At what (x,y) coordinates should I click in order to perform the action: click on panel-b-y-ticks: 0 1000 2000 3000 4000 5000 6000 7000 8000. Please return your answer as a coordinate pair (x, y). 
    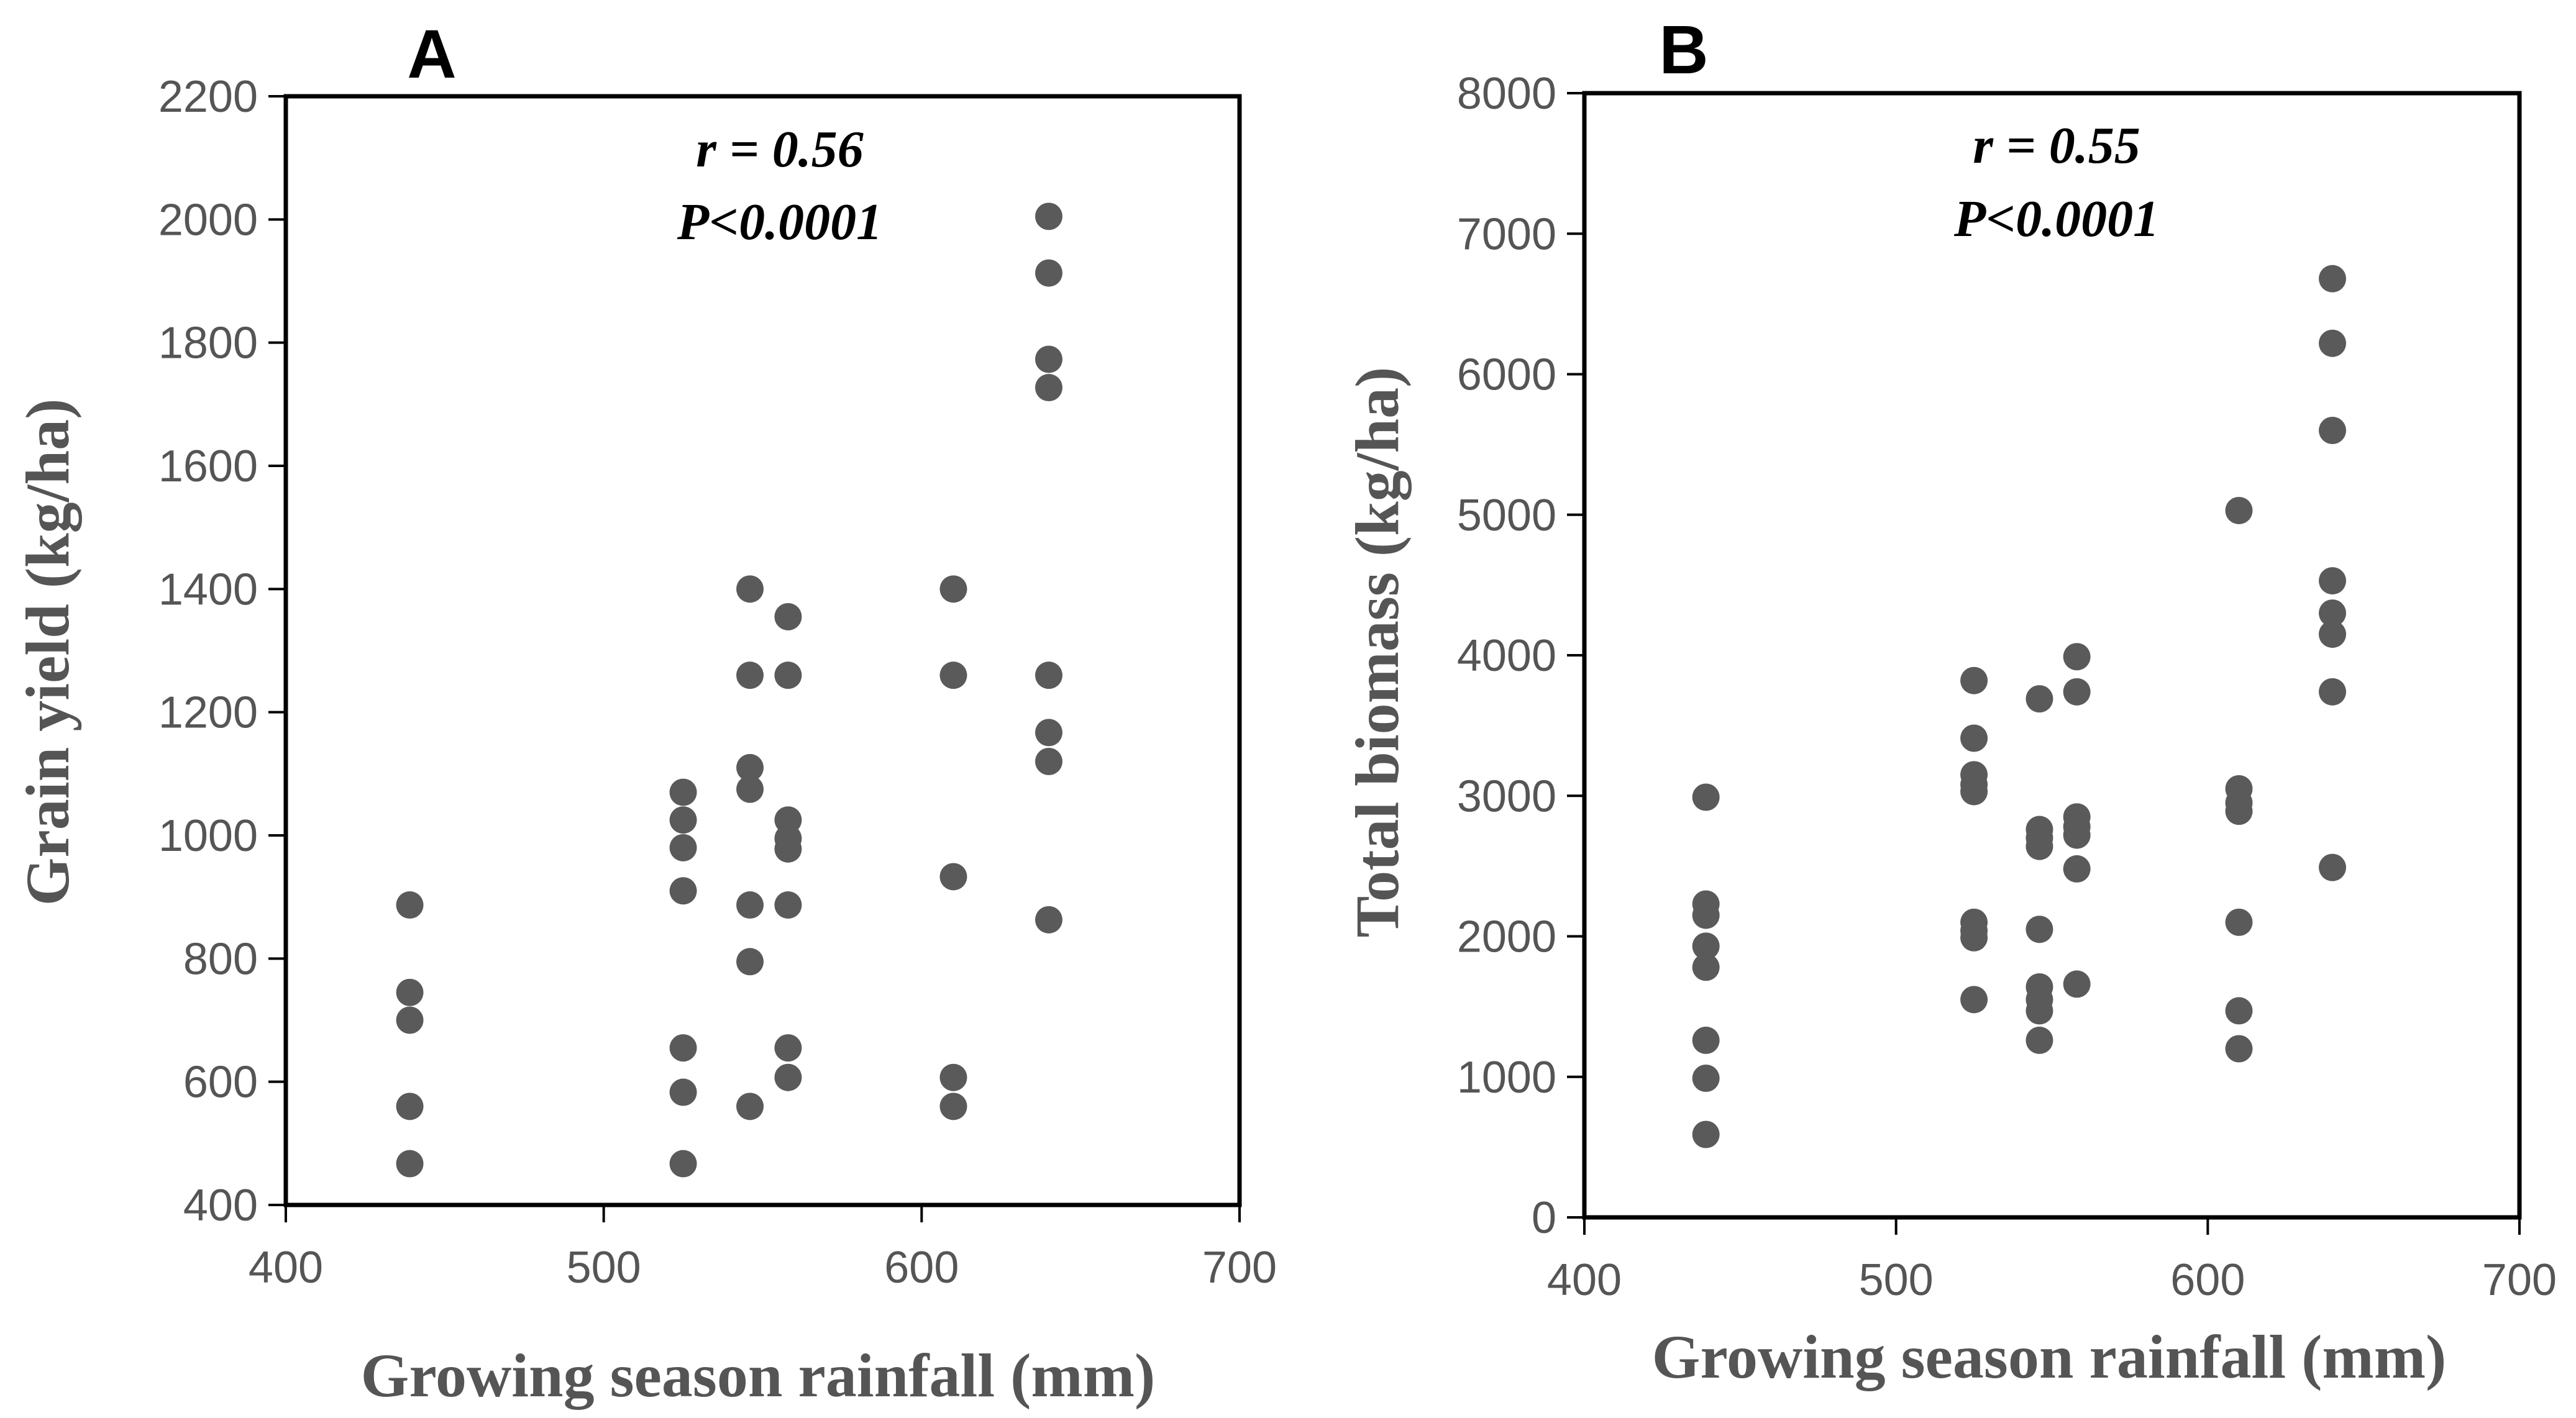
    Looking at the image, I should click on (1520, 656).